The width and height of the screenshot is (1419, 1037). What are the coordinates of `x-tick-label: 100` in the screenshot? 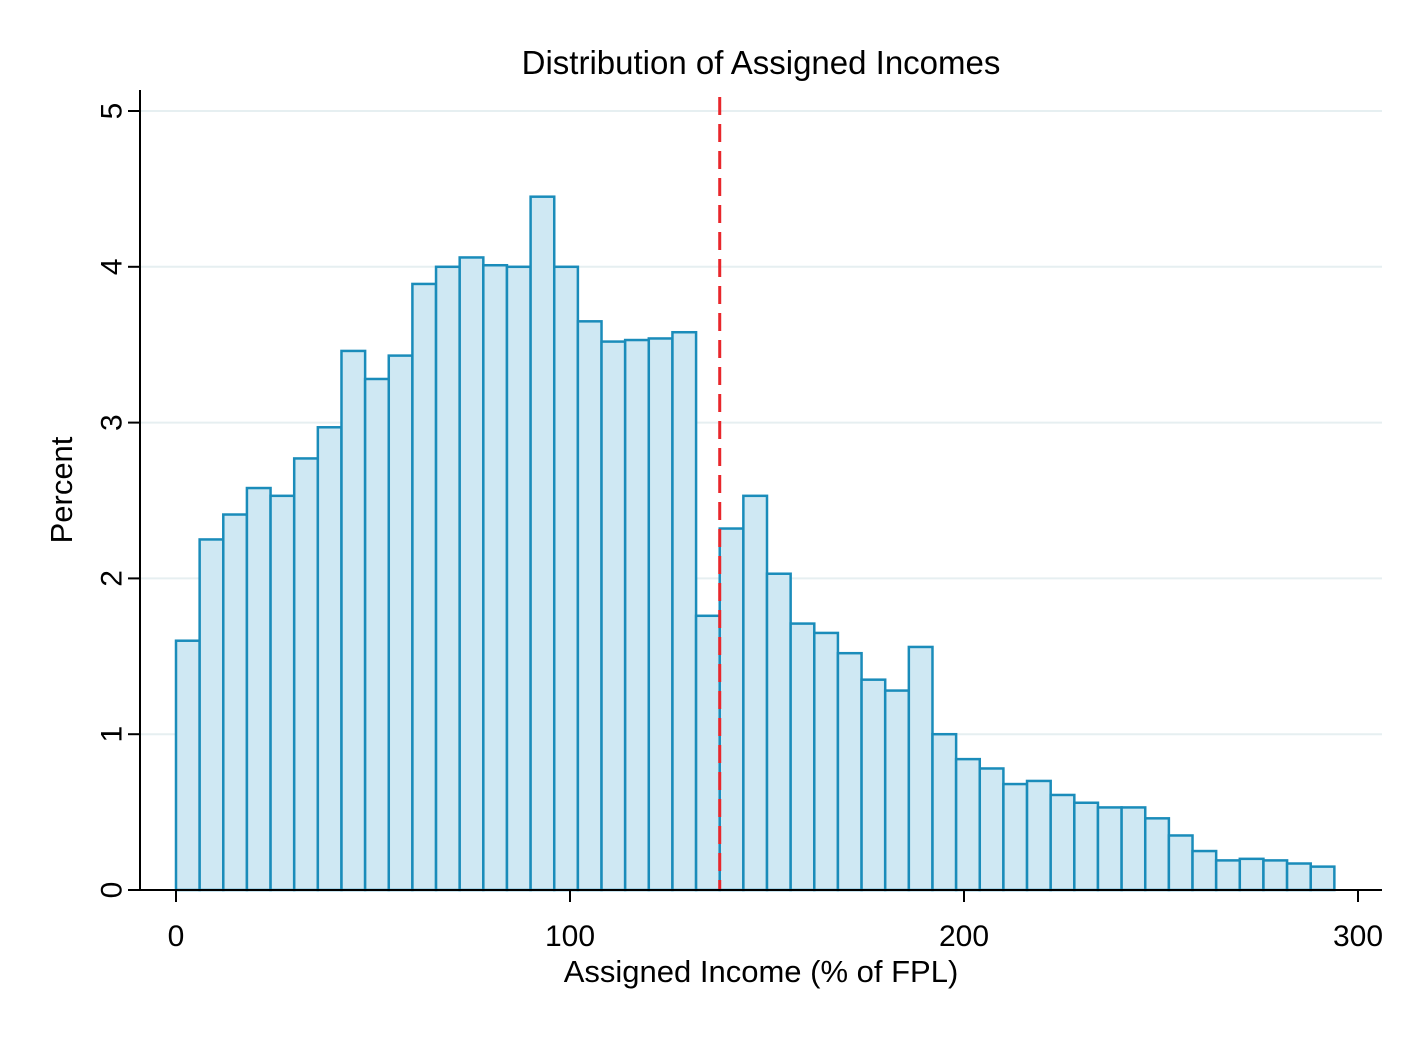 It's located at (570, 936).